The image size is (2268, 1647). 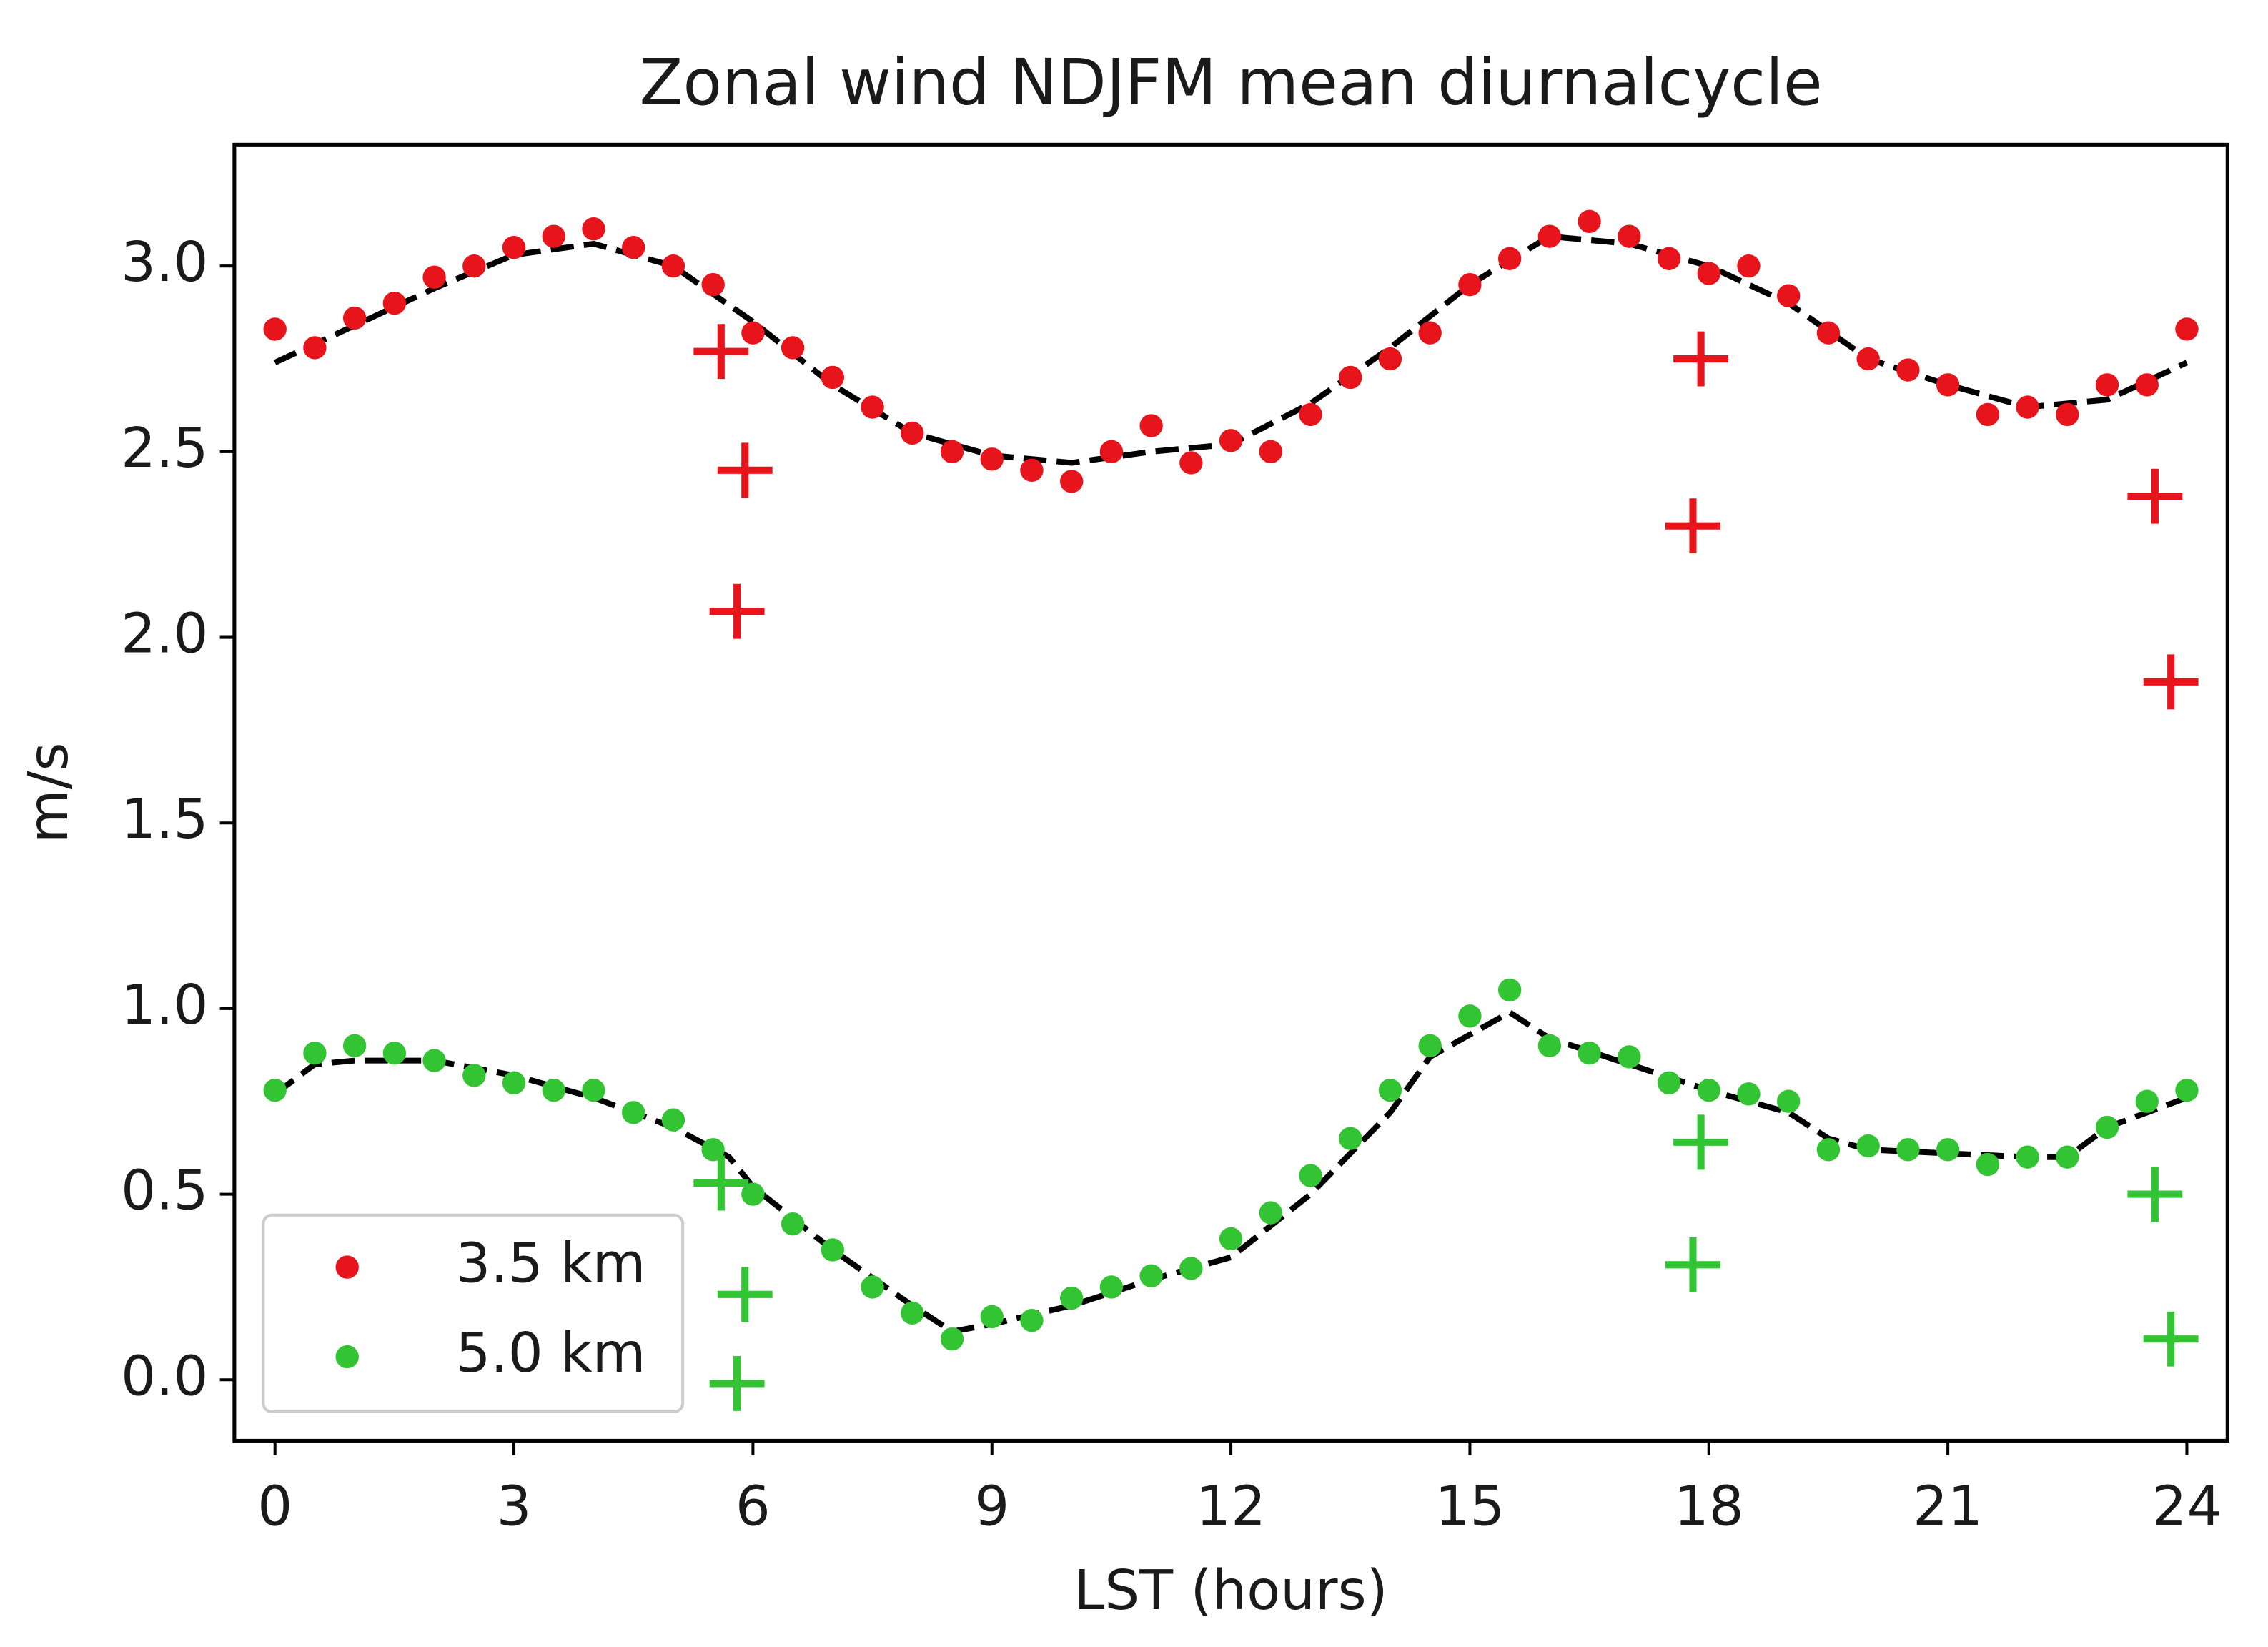 I want to click on x-tick-label: 9, so click(x=991, y=1507).